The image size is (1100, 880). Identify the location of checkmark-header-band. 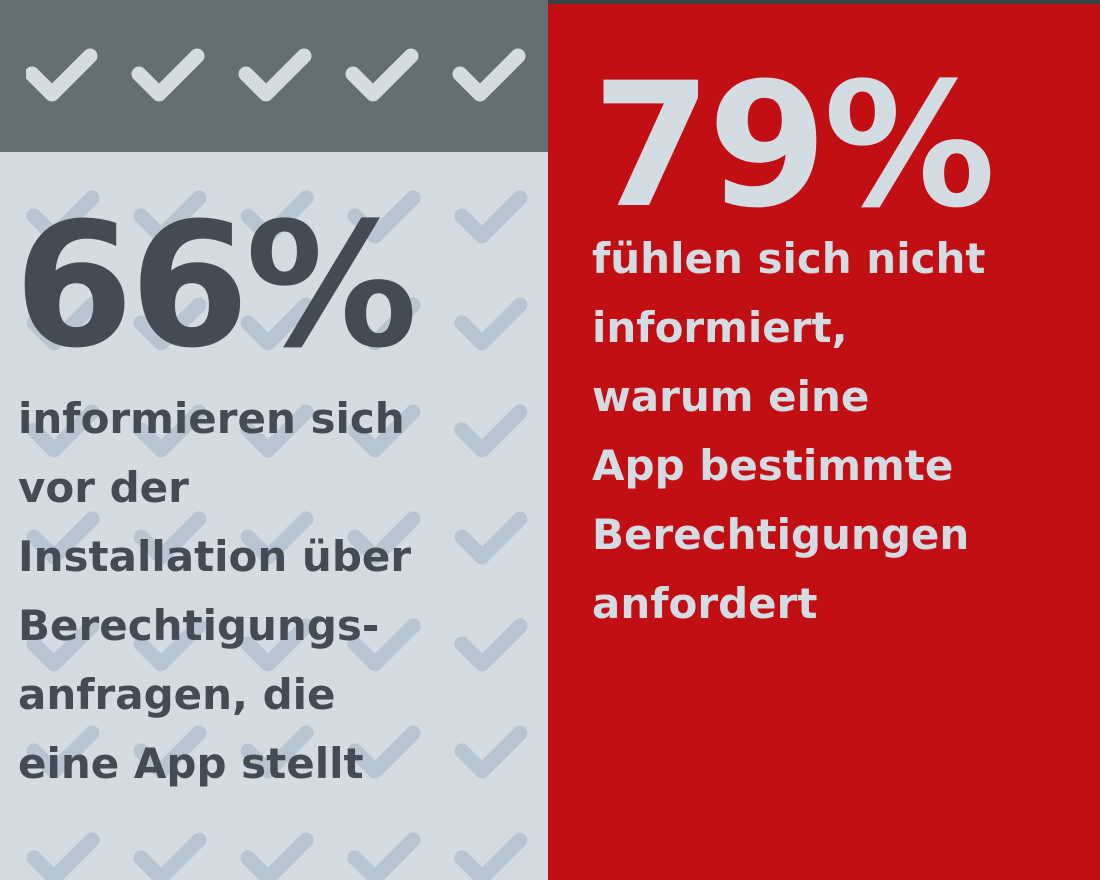
(274, 76).